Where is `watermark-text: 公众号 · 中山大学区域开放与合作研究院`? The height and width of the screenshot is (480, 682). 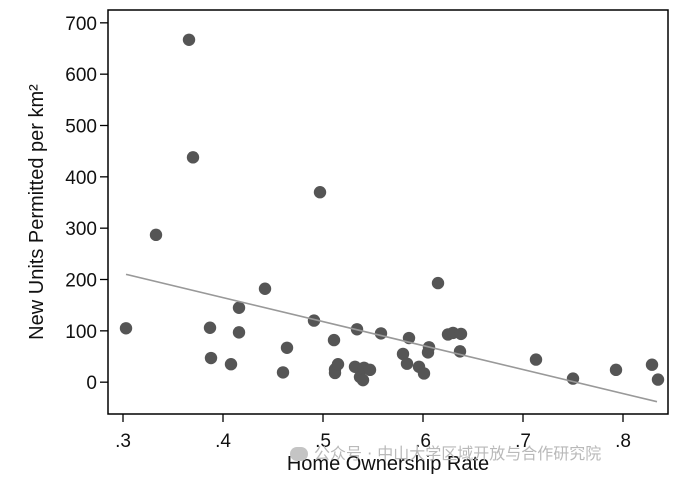
watermark-text: 公众号 · 中山大学区域开放与合作研究院 is located at coordinates (458, 453).